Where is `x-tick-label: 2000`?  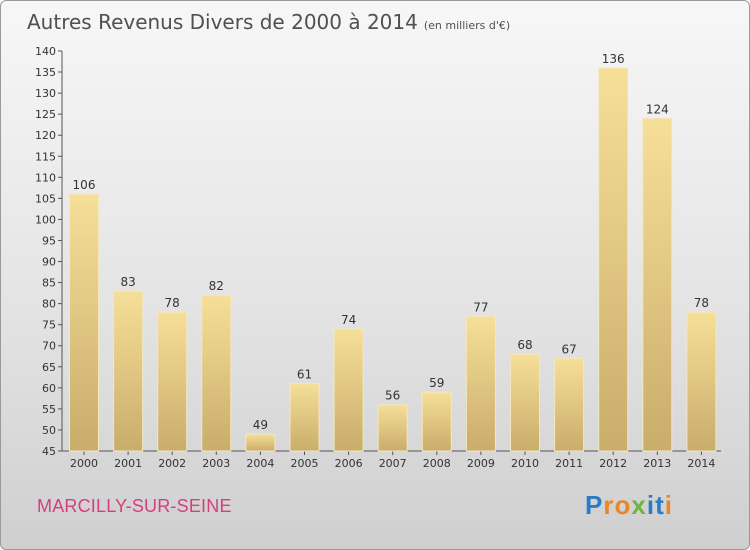
x-tick-label: 2000 is located at coordinates (84, 463).